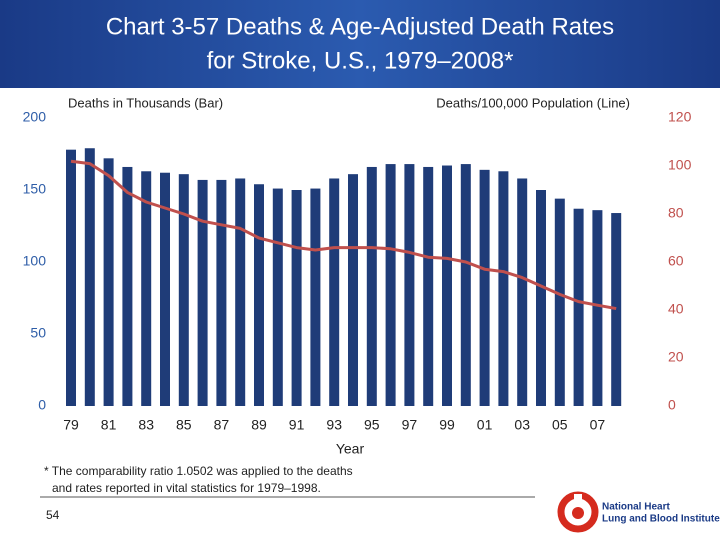 The width and height of the screenshot is (720, 540). What do you see at coordinates (360, 60) in the screenshot?
I see `title-line: for Stroke, U.S., 1979–2008*` at bounding box center [360, 60].